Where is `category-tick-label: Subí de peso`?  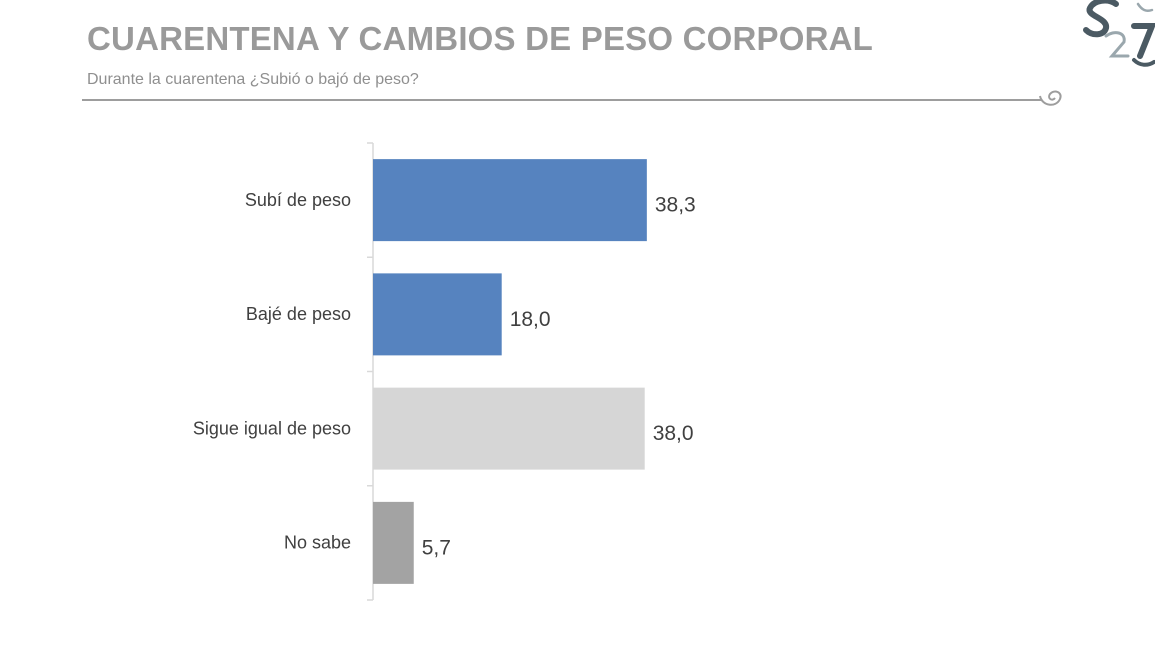
category-tick-label: Subí de peso is located at coordinates (298, 200).